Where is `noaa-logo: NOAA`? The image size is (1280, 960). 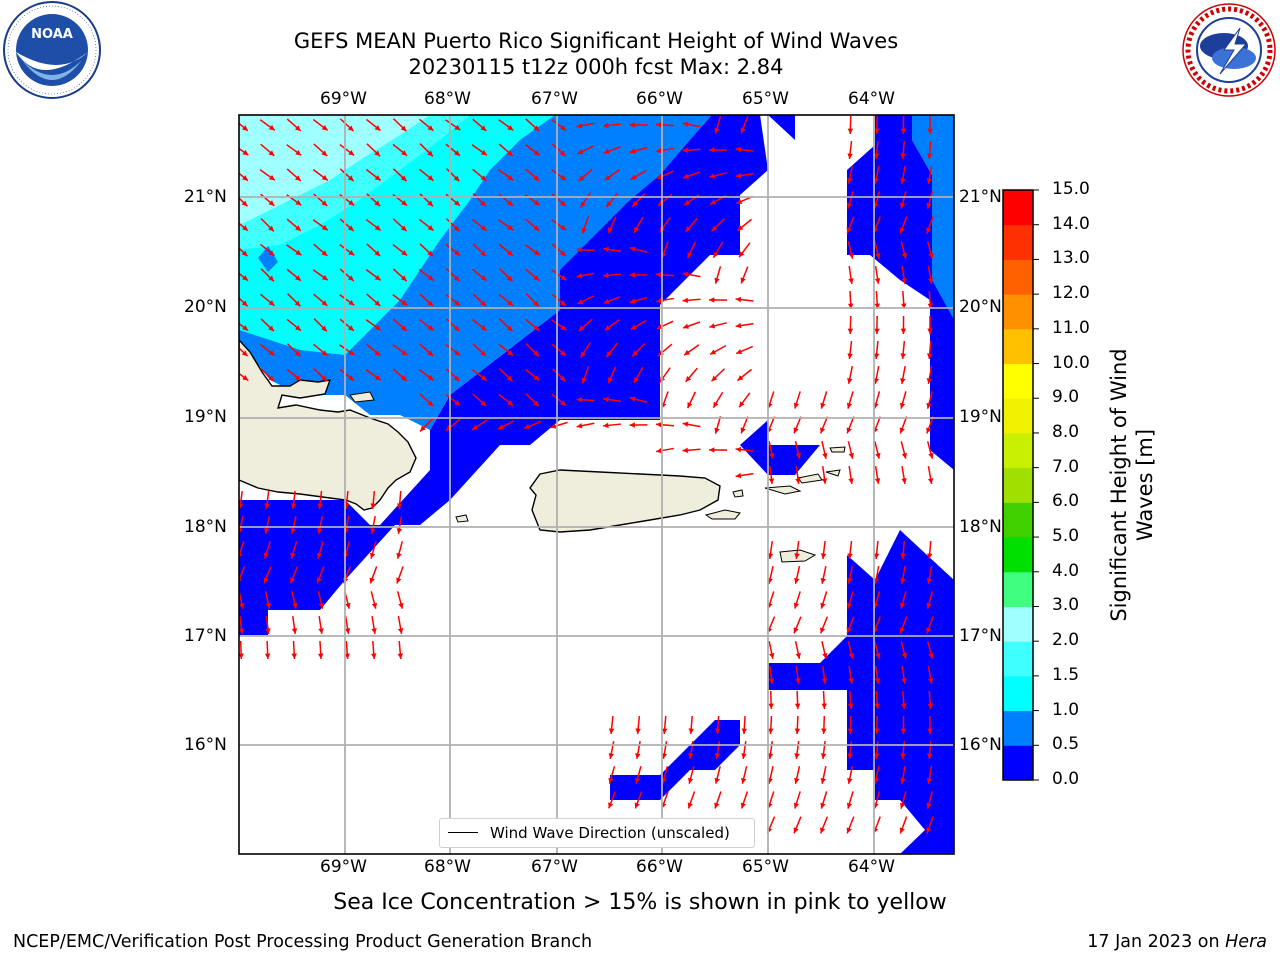
noaa-logo: NOAA is located at coordinates (52, 52).